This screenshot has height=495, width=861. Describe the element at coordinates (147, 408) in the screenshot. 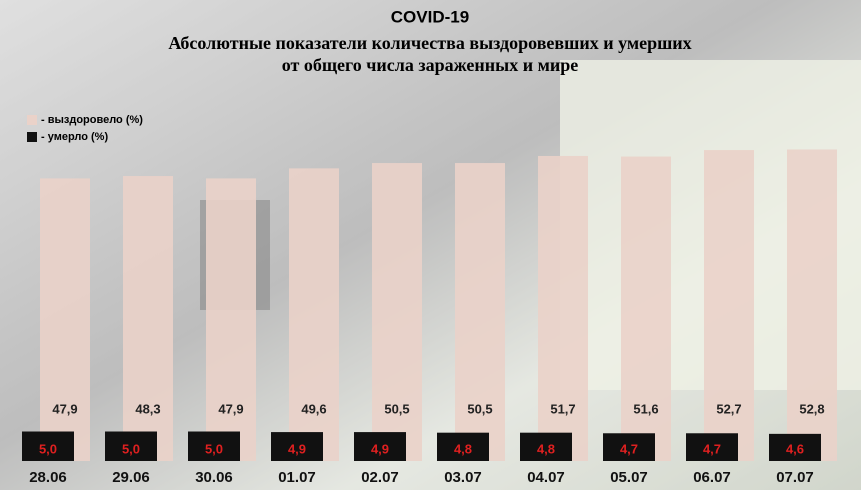

I see `value-label: 48,3` at that location.